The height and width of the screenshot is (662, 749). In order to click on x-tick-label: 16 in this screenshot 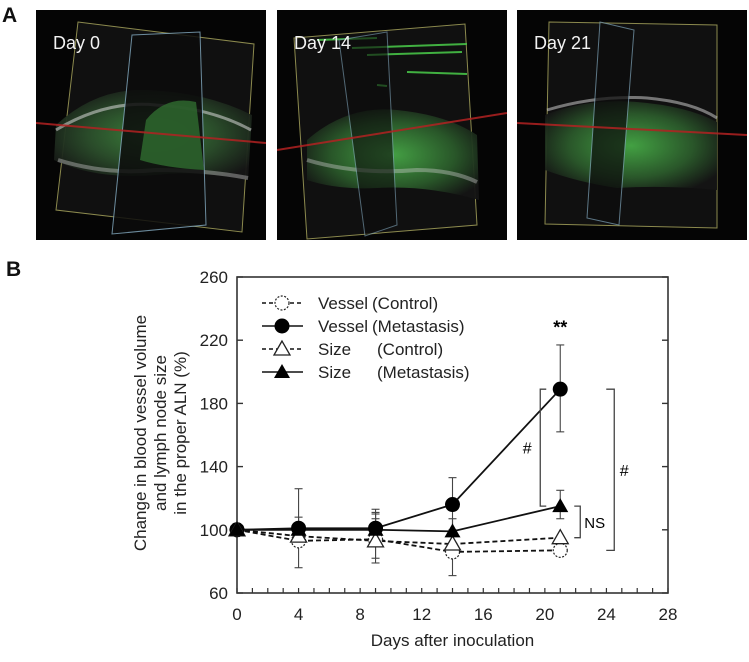, I will do `click(483, 614)`.